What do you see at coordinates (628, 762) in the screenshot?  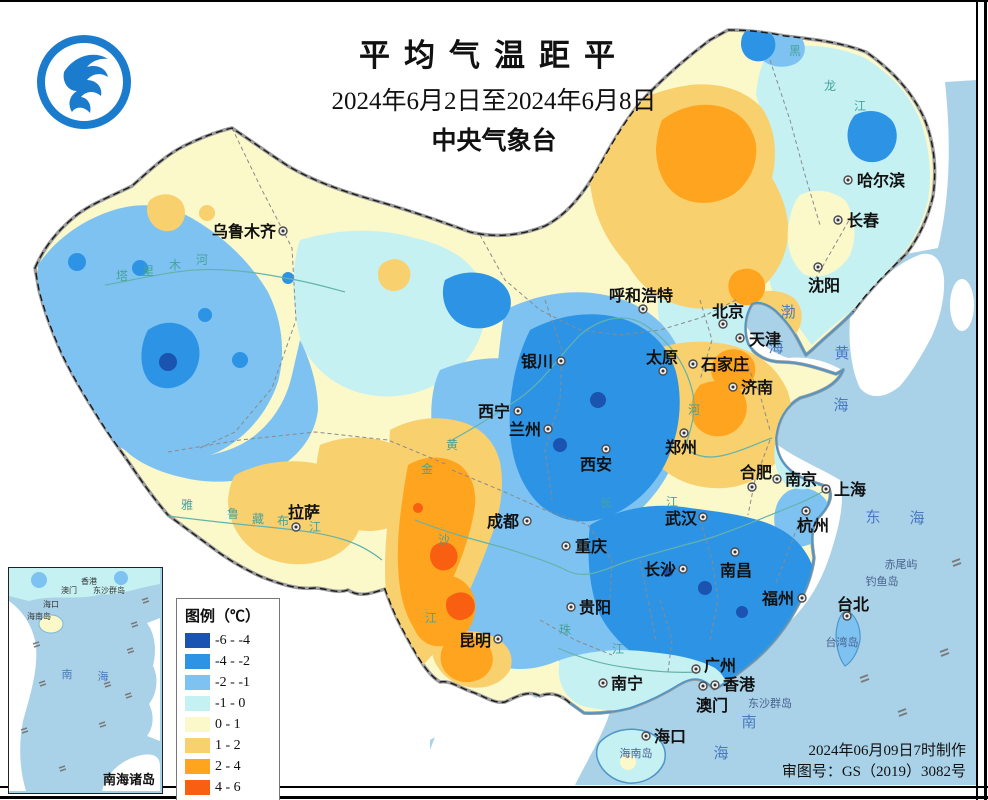 I see `hainan-spot` at bounding box center [628, 762].